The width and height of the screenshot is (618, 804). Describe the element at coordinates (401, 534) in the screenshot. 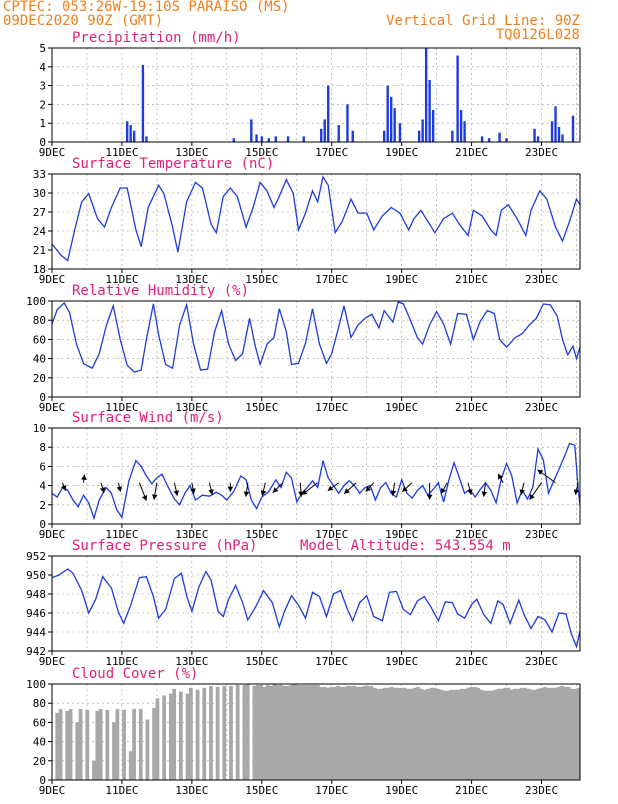

I see `wind-xtick-label: 19DEC` at that location.